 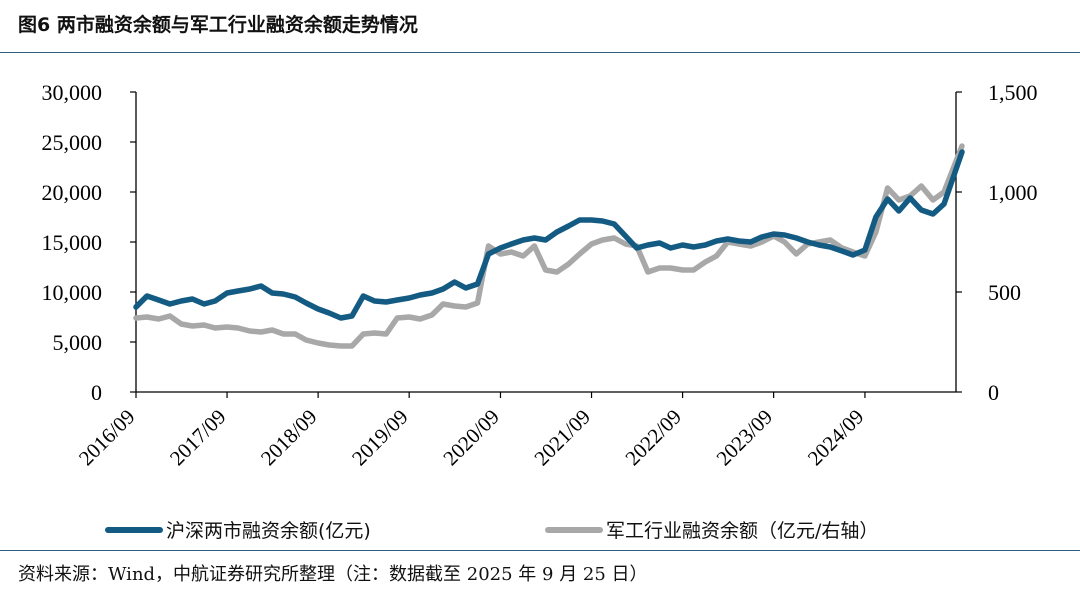 I want to click on right-axis-tick-label: 0, so click(x=993, y=392).